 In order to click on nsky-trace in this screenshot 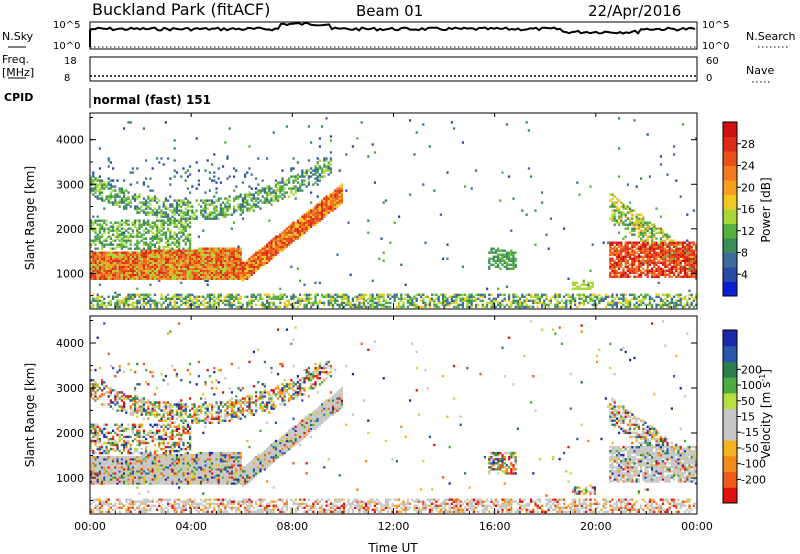, I will do `click(392, 34)`.